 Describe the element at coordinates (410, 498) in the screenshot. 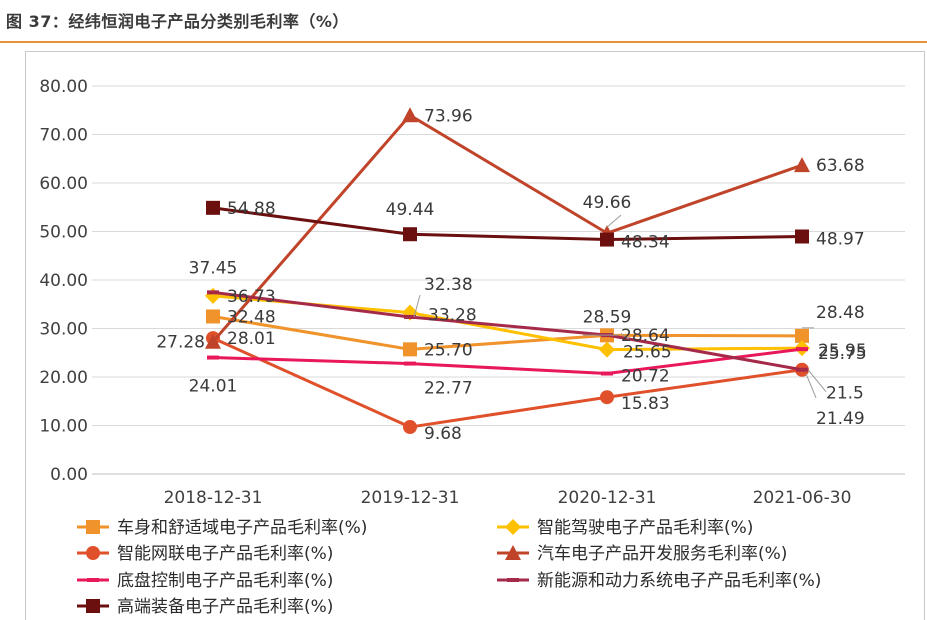

I see `x-tick-label: 2019-12-31` at that location.